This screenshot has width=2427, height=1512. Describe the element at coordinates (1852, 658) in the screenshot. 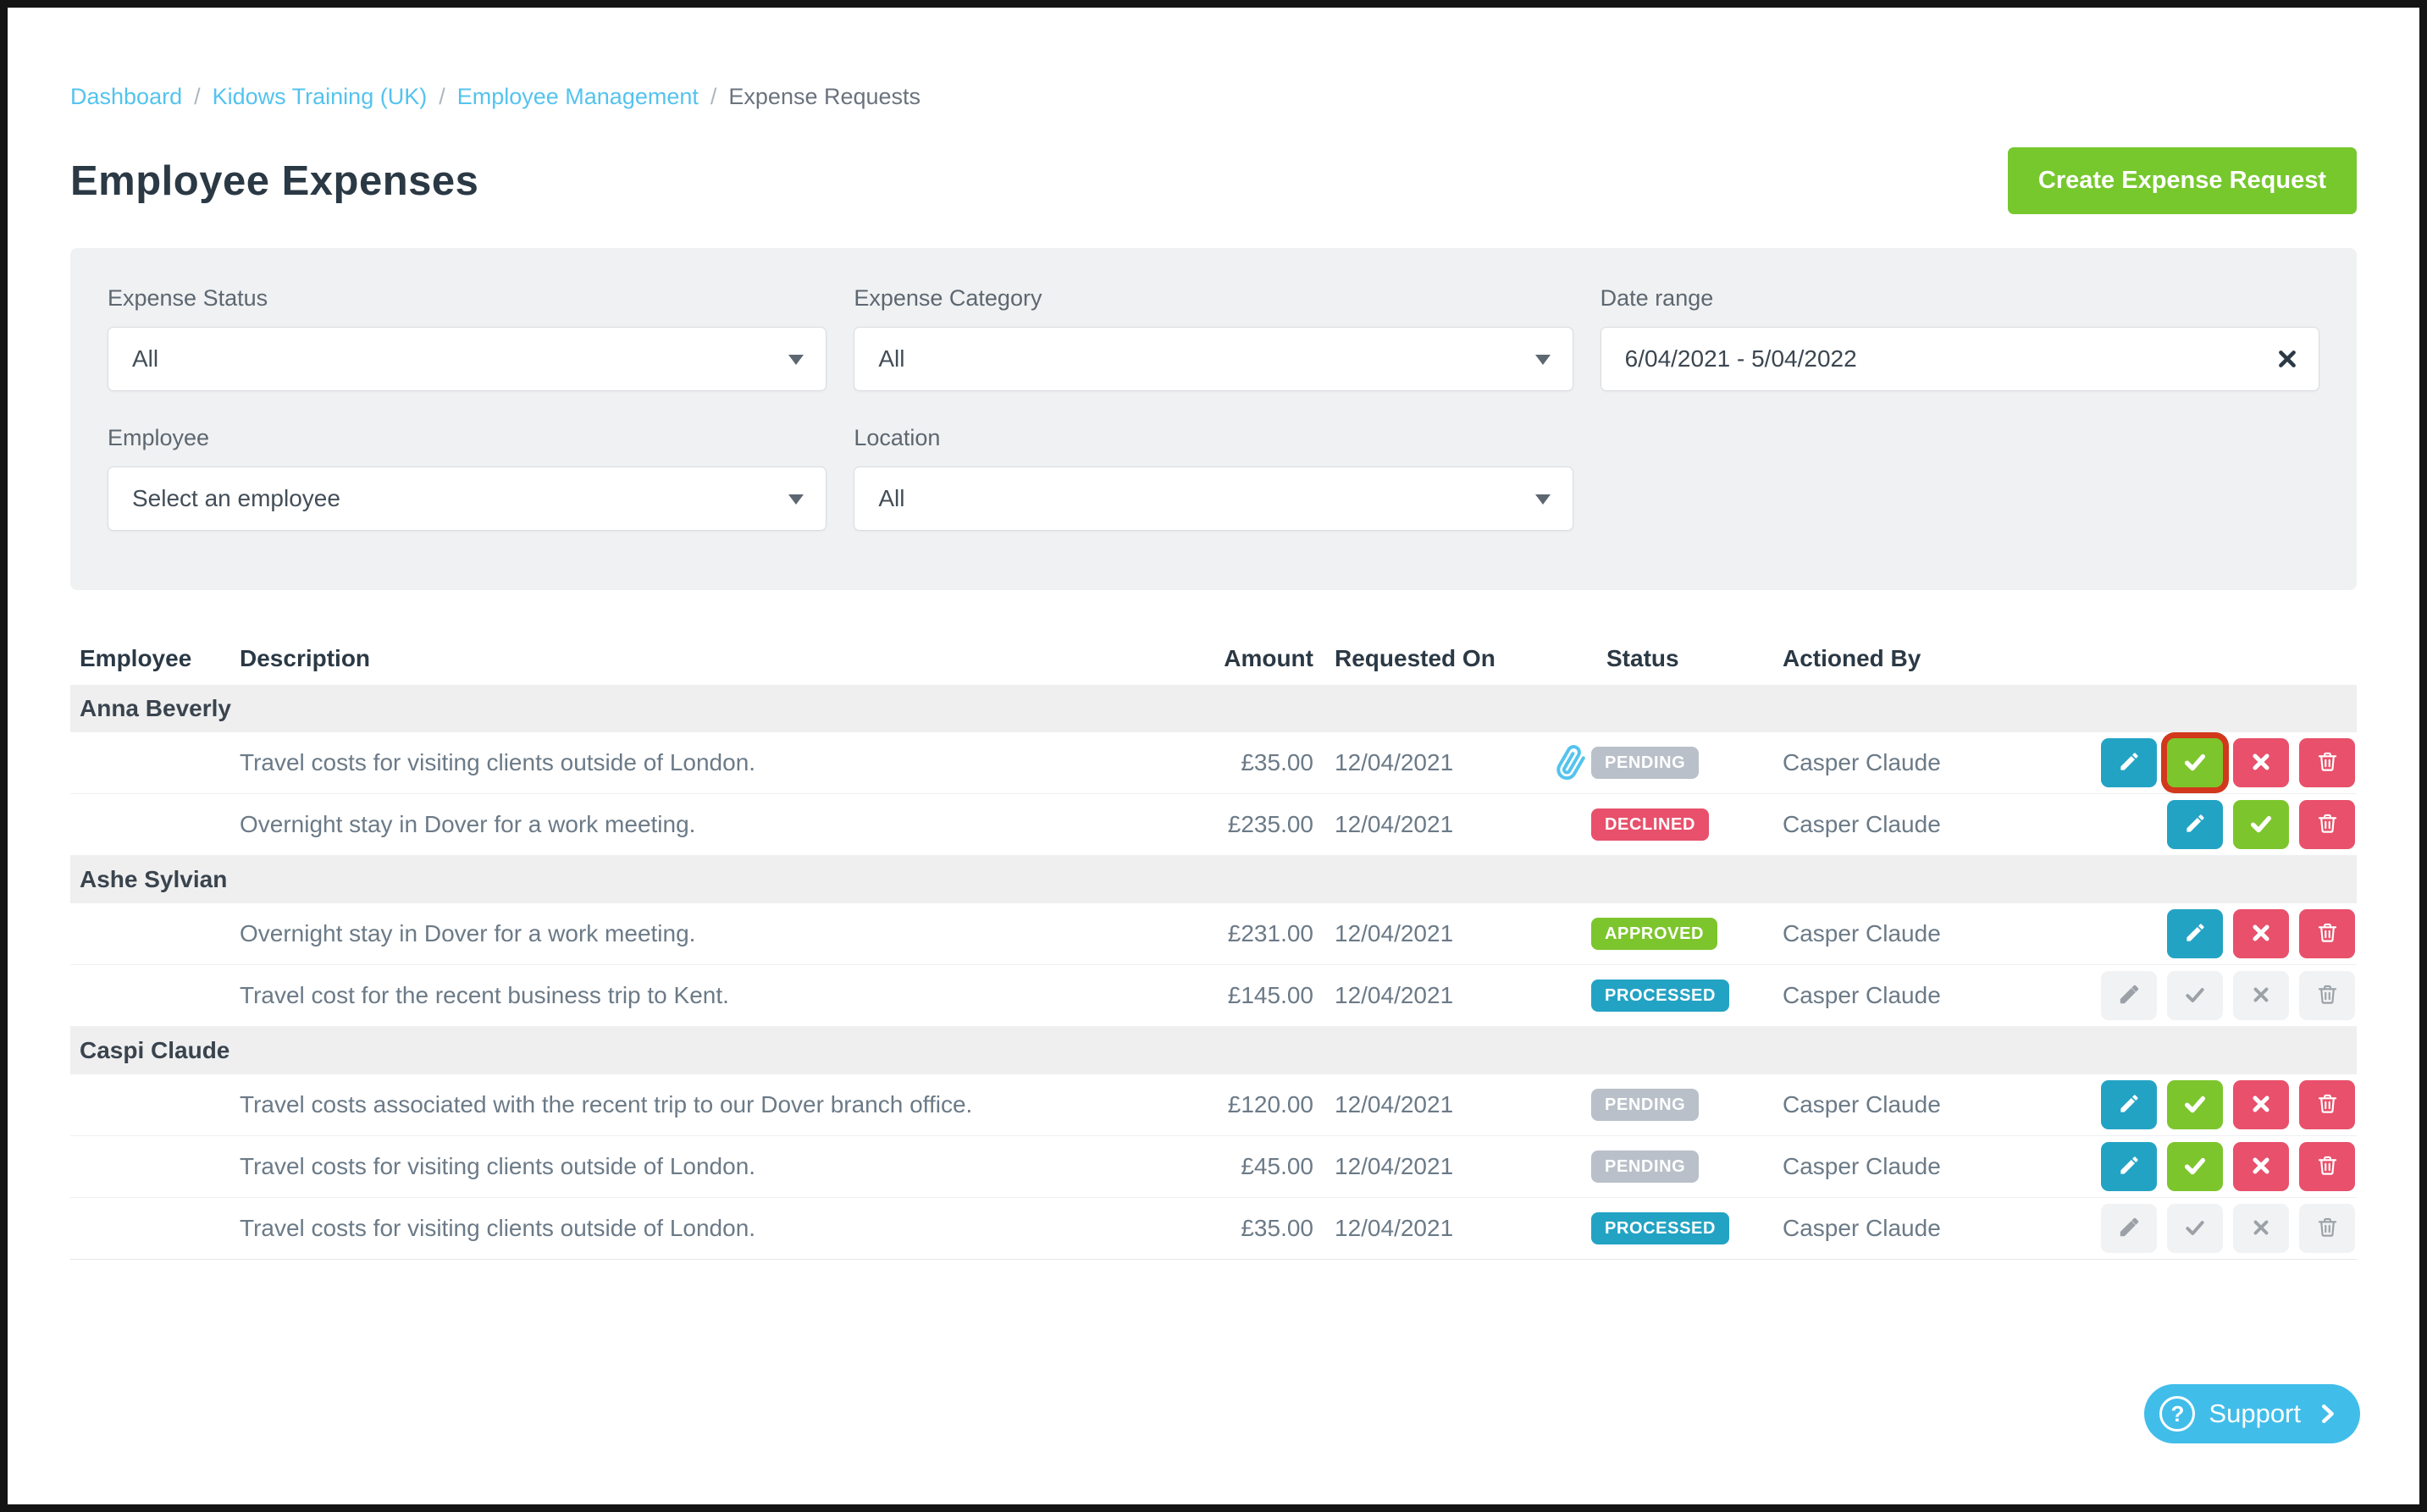

I see `header-actioned-by: Actioned By` at that location.